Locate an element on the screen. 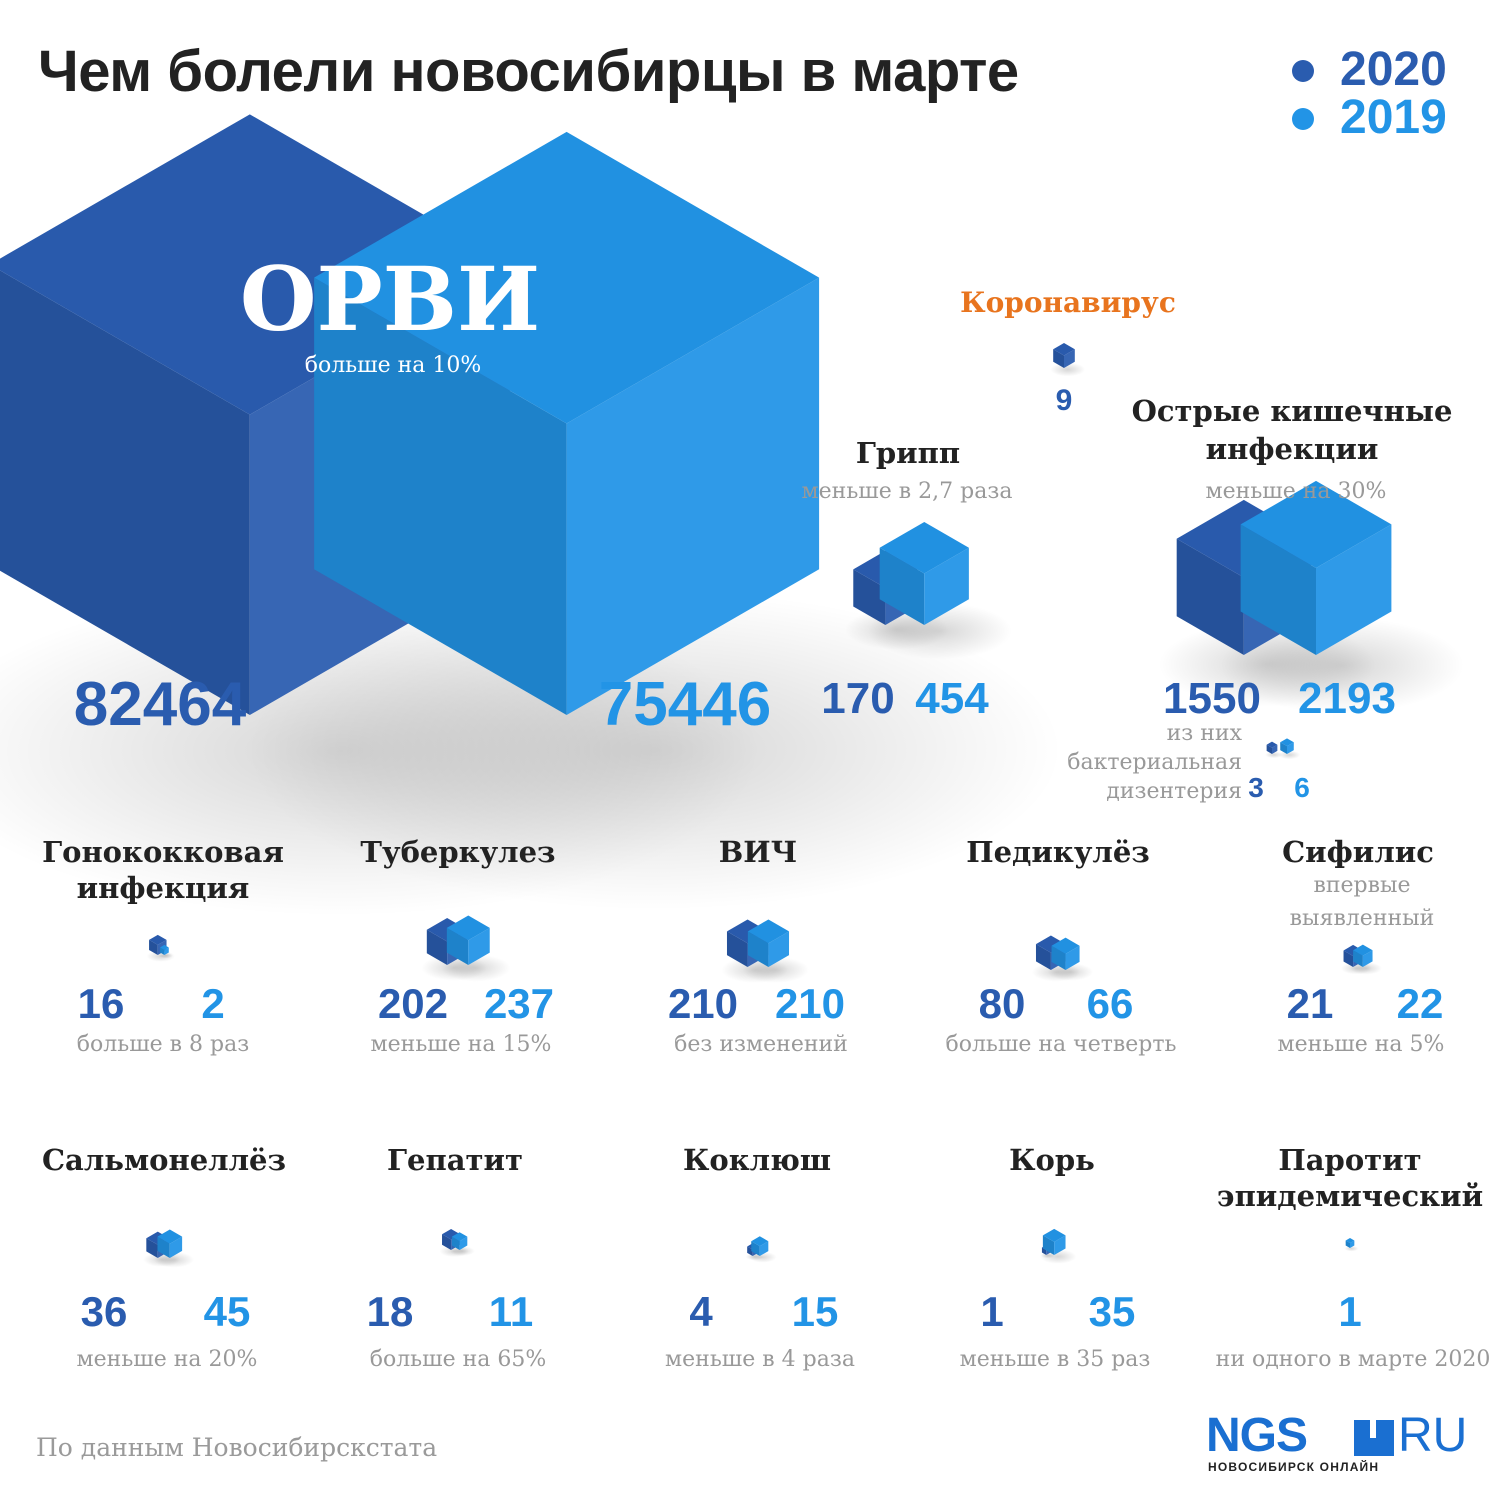  value-pediculosis-2020: 80 is located at coordinates (1002, 1003).